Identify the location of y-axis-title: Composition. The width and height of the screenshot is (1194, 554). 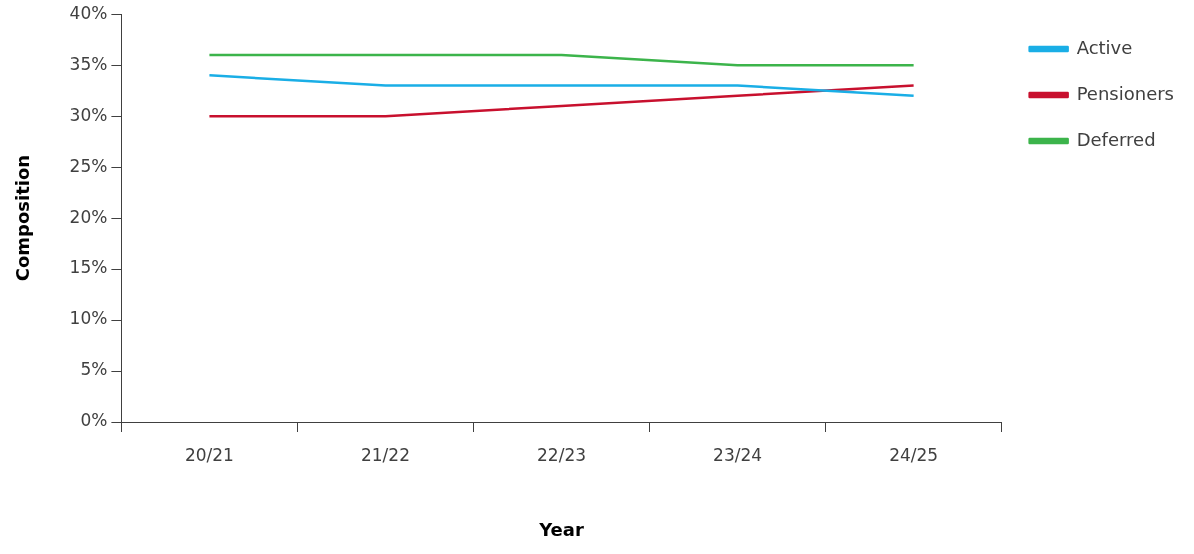
(23, 218).